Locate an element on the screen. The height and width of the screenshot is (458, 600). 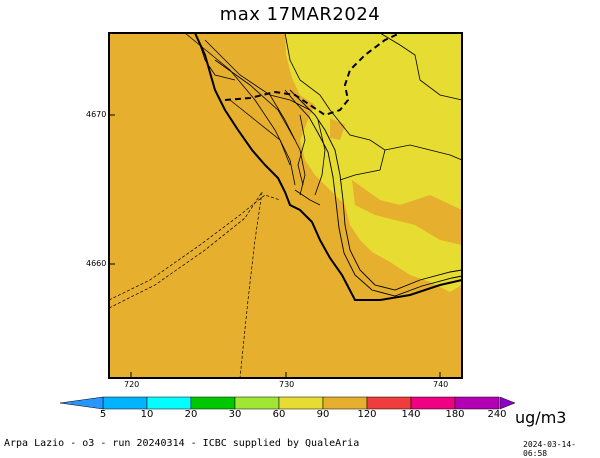
colorbar-low-arrow is located at coordinates (81, 403).